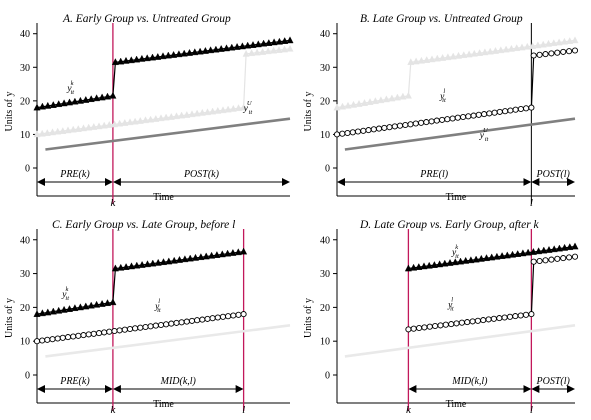 The image size is (591, 420). Describe the element at coordinates (441, 19) in the screenshot. I see `panel-title: B. Late Group vs. Untreated Group` at that location.